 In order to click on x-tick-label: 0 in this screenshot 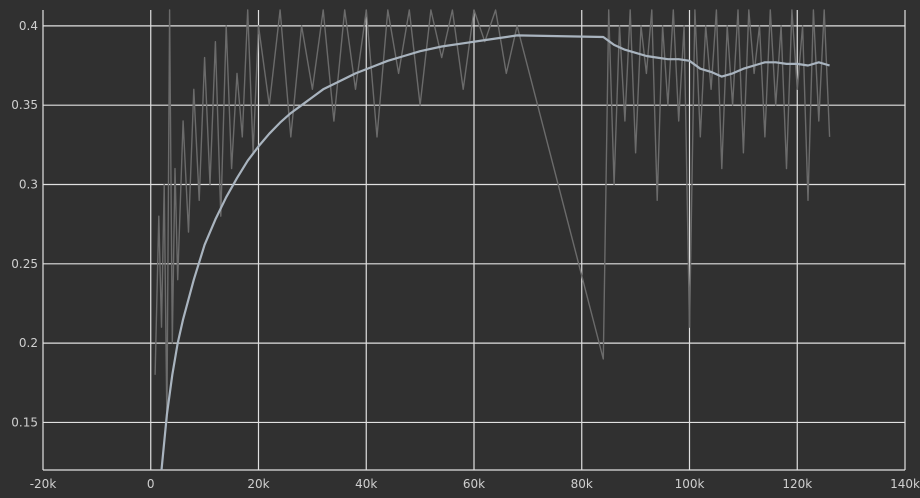, I will do `click(151, 484)`.